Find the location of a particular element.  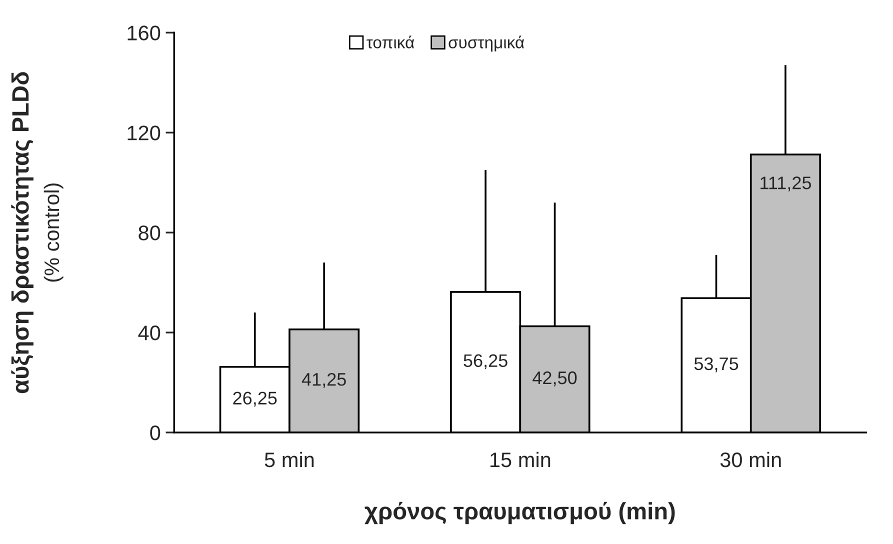

data-label: 53,75 is located at coordinates (716, 364).